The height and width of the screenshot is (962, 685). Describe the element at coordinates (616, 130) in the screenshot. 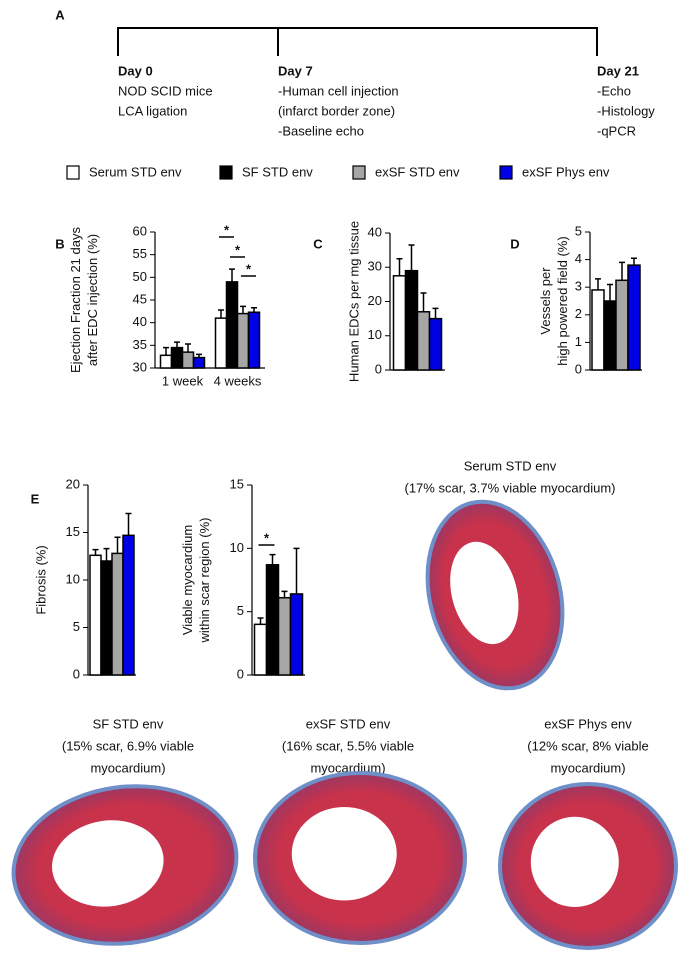

I see `timeline-note: -qPCR` at that location.